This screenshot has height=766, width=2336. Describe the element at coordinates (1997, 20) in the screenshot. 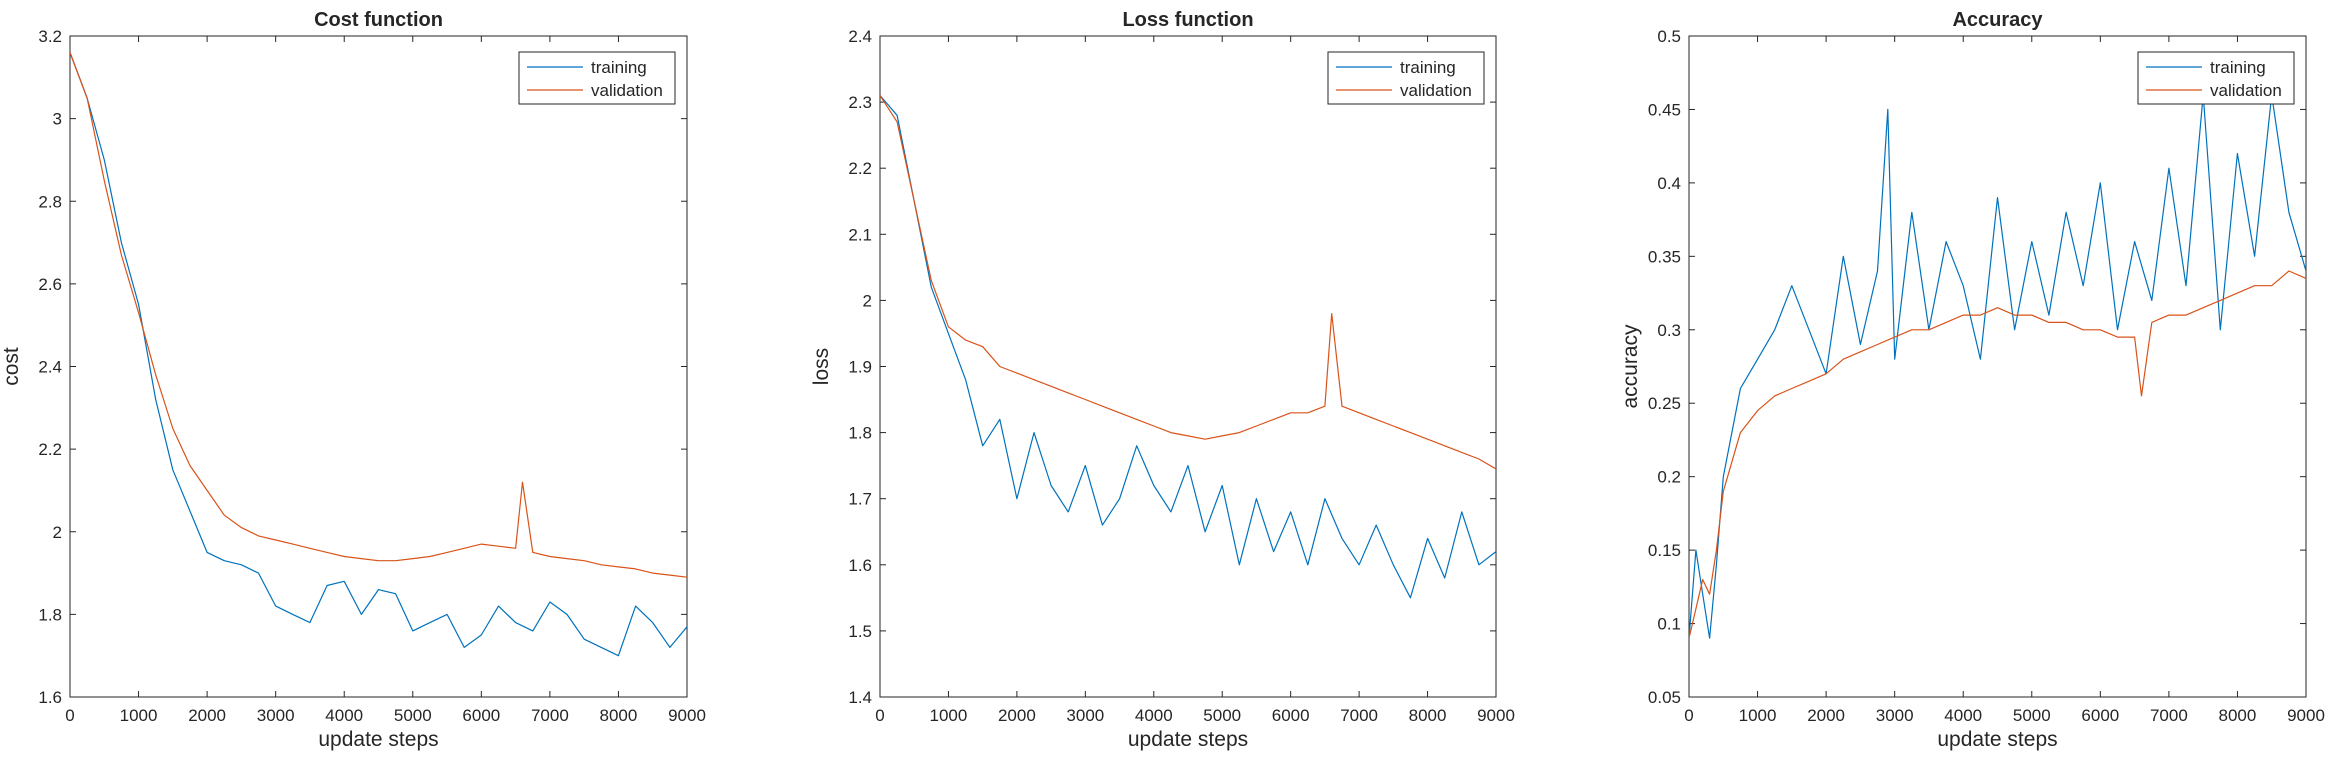

I see `chart-title: Accuracy` at that location.